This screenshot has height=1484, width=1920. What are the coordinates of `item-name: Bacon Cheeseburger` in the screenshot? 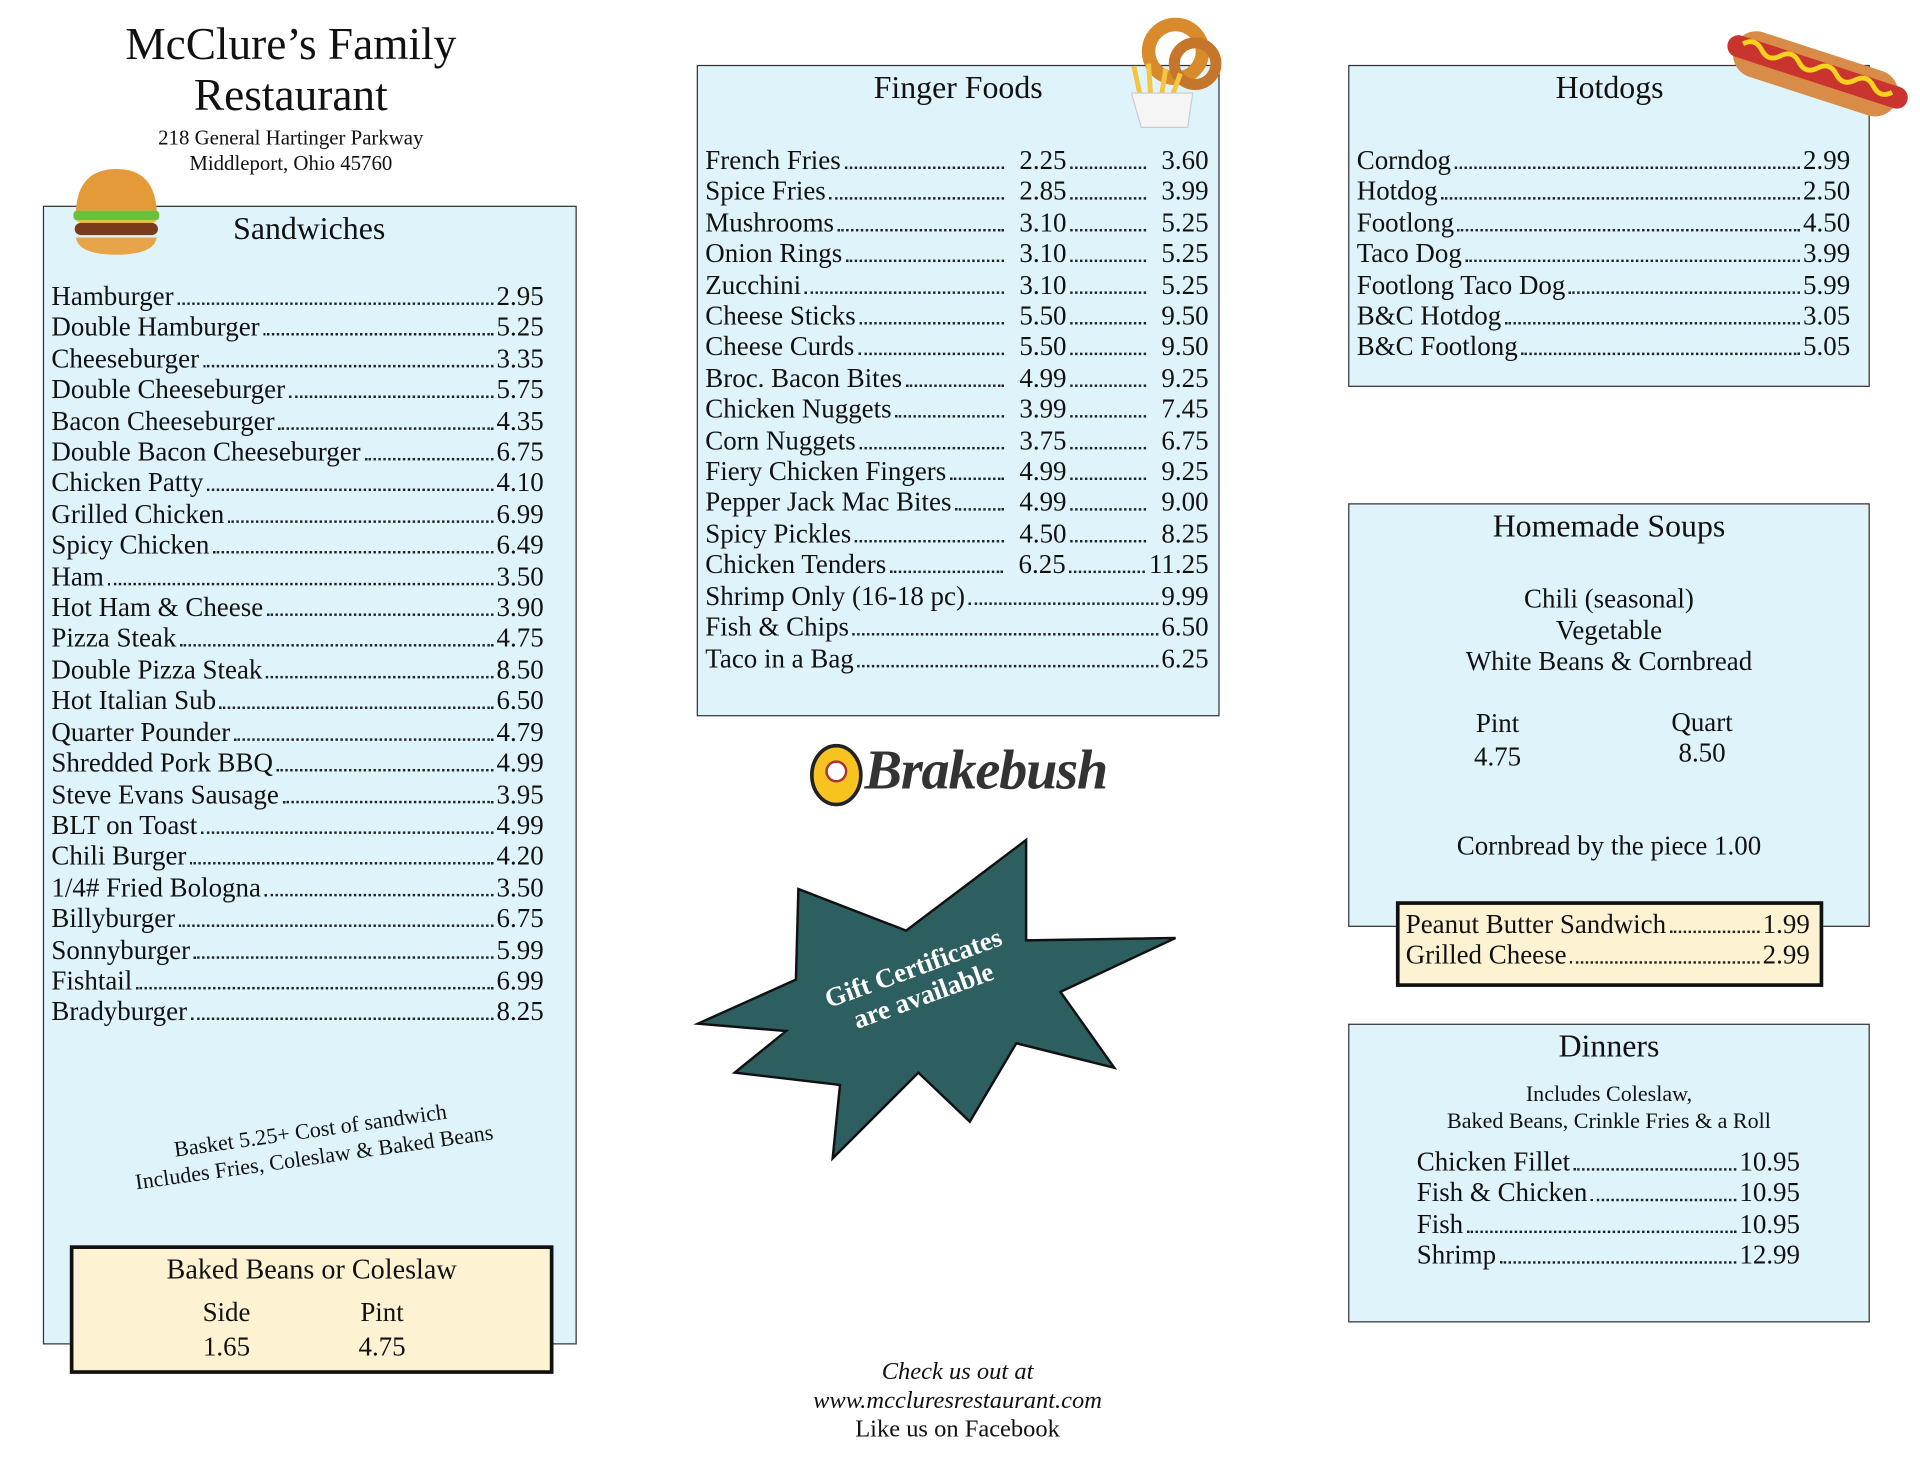 It's located at (163, 420).